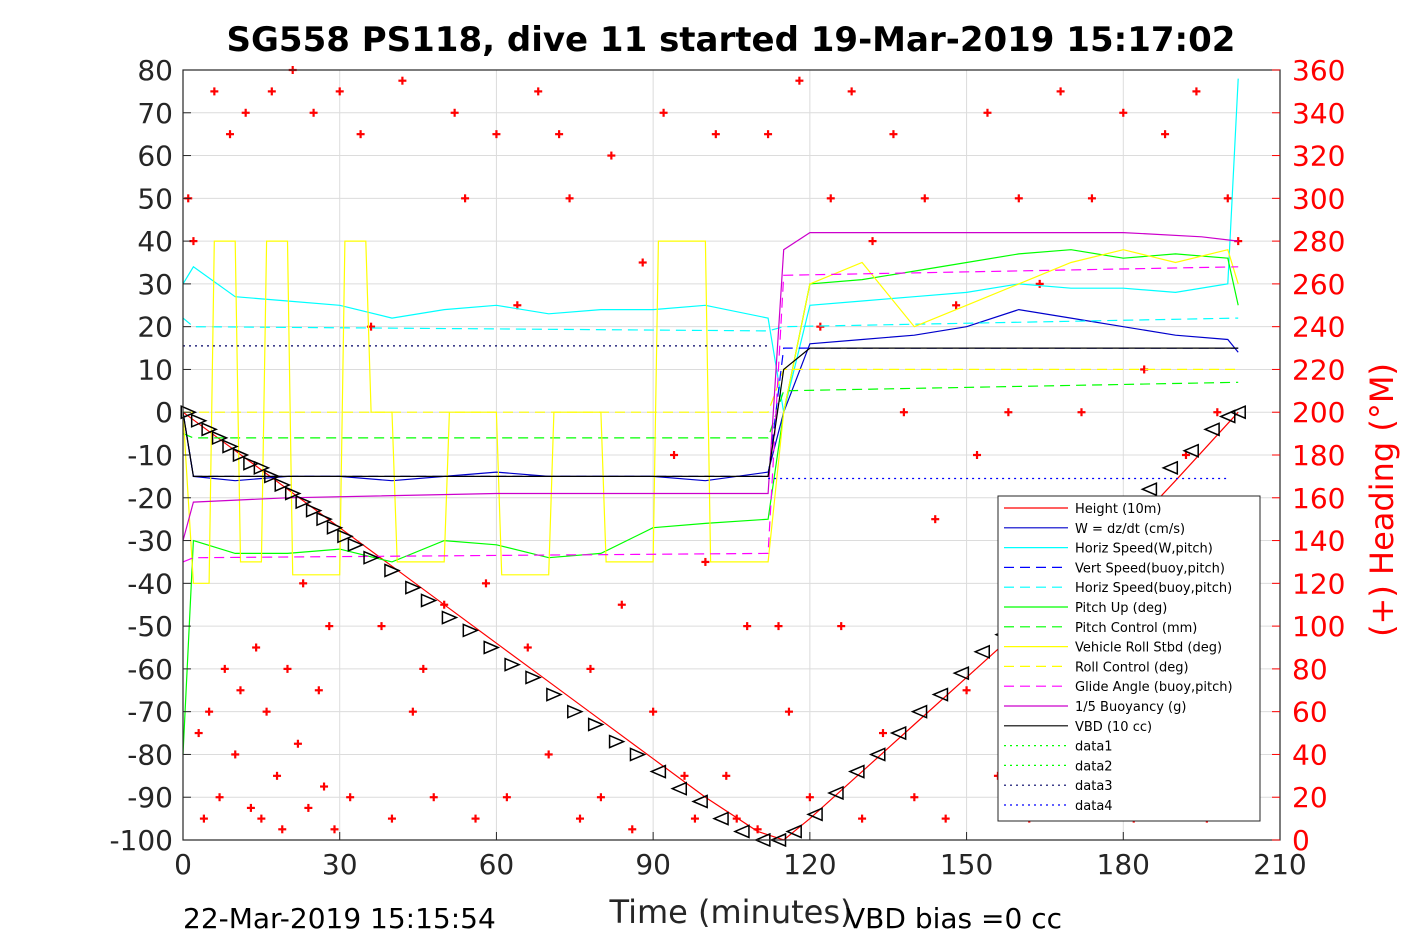 This screenshot has height=945, width=1417. Describe the element at coordinates (155, 113) in the screenshot. I see `y-tick-label: 70` at that location.